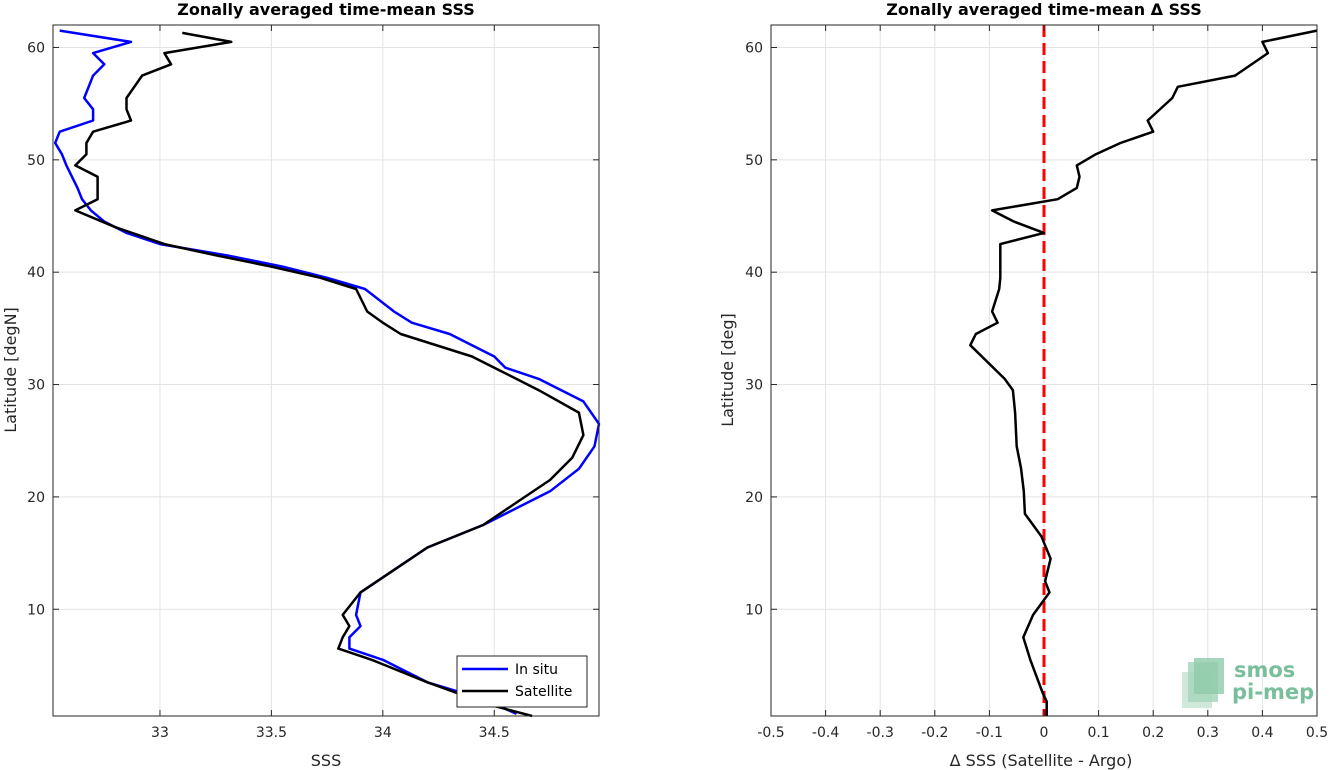 The width and height of the screenshot is (1330, 770). What do you see at coordinates (1208, 733) in the screenshot?
I see `right-x-tick-label: 0.3` at bounding box center [1208, 733].